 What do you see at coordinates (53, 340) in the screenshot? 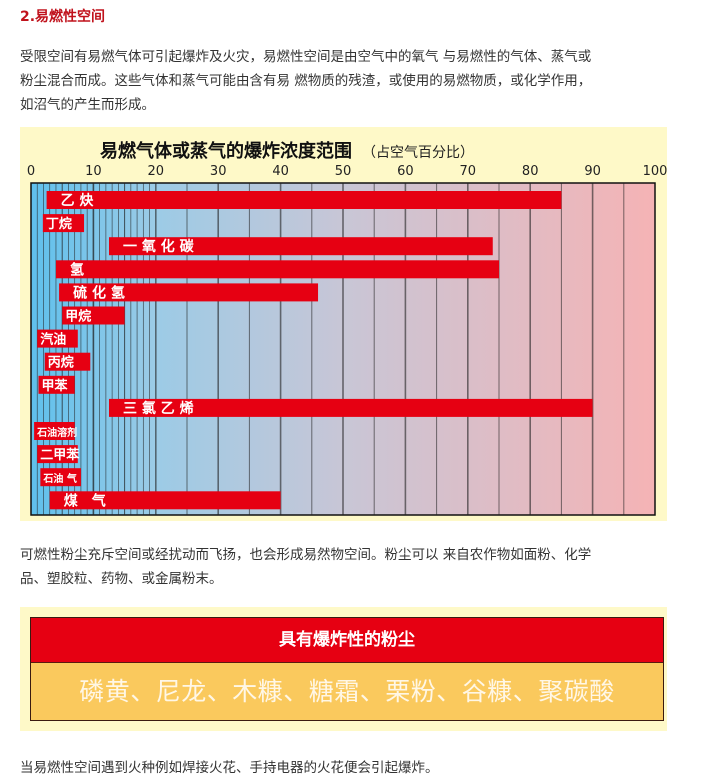
I see `bar-label: 汽油` at bounding box center [53, 340].